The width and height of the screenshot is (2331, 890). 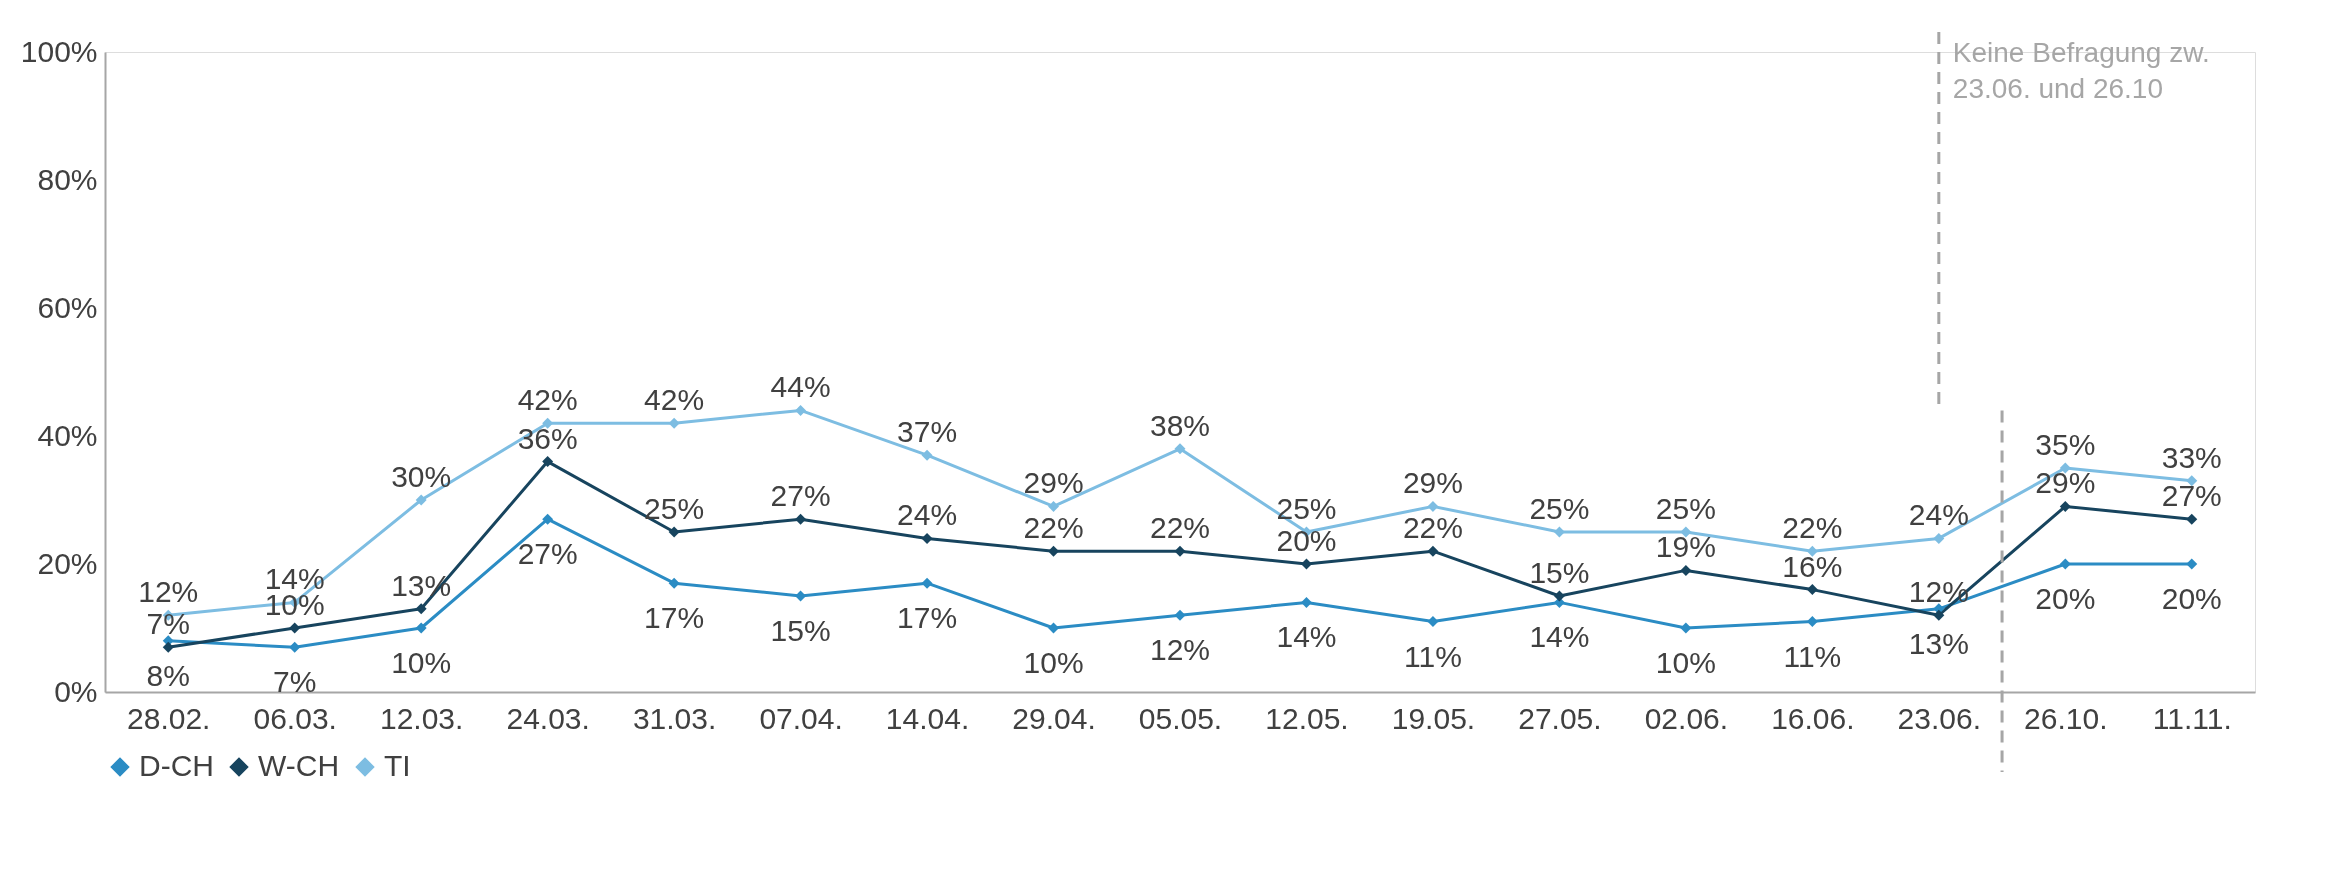 I want to click on data-label: 17%, so click(x=927, y=618).